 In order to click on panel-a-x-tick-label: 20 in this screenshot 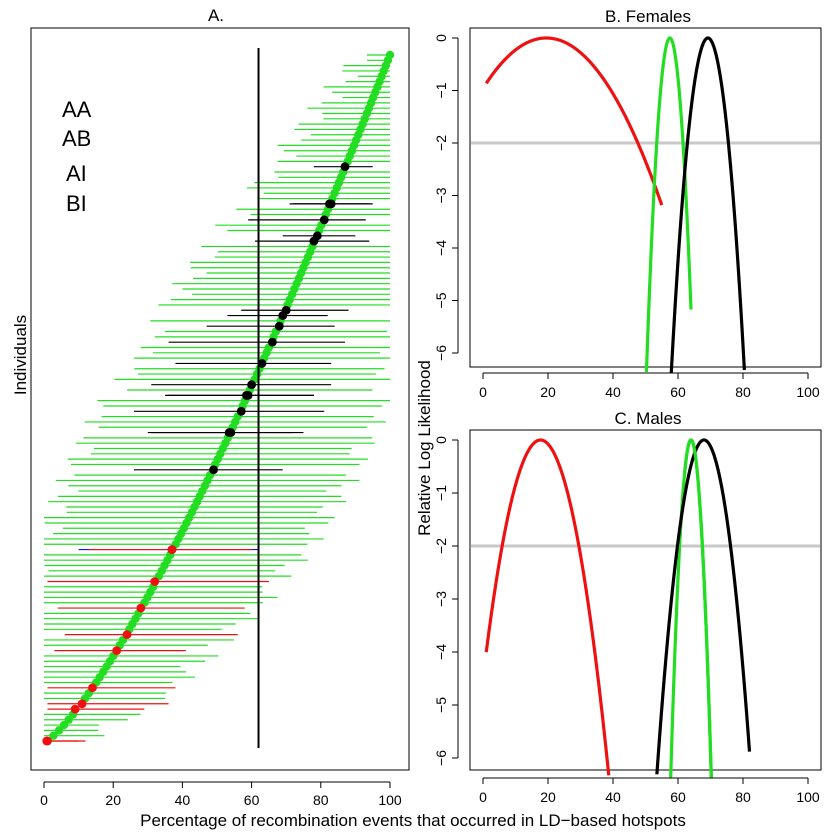, I will do `click(113, 800)`.